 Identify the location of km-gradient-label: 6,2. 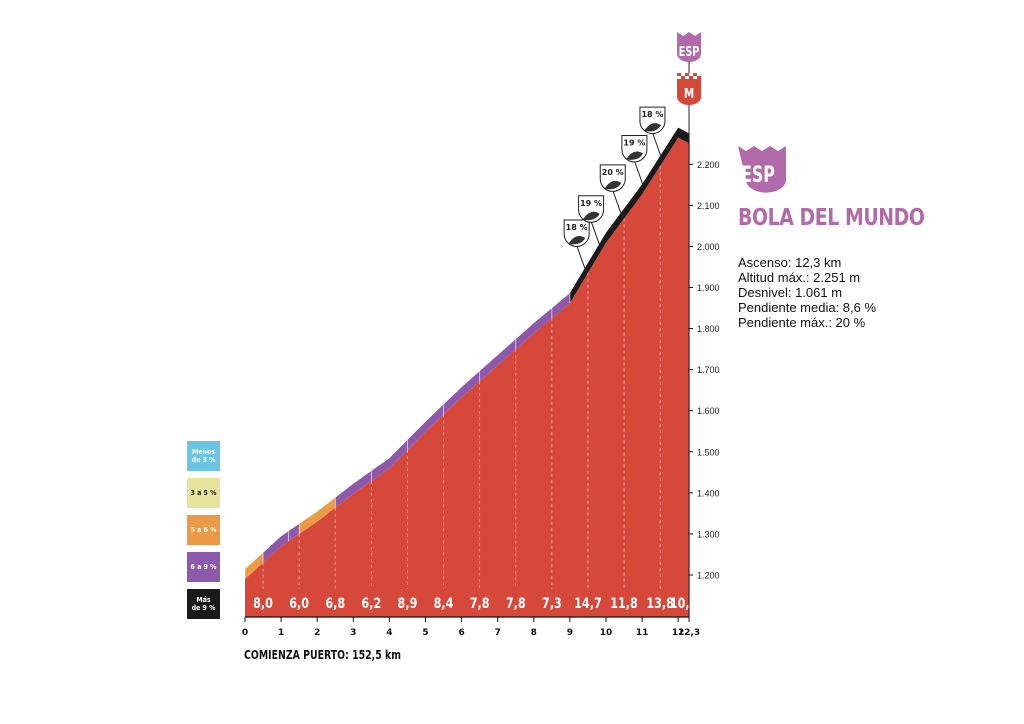
(371, 603).